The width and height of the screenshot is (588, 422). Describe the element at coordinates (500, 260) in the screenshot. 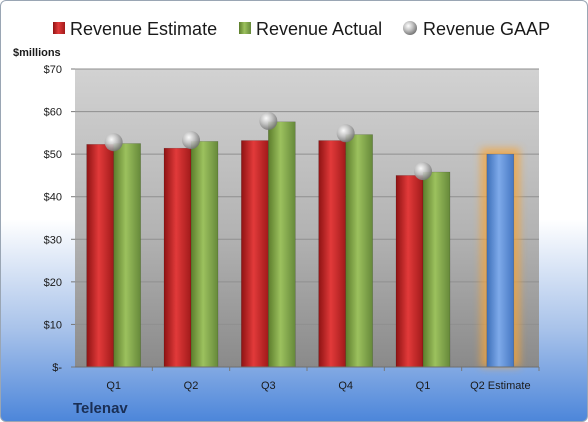

I see `bar-revenue-estimate-forecast` at that location.